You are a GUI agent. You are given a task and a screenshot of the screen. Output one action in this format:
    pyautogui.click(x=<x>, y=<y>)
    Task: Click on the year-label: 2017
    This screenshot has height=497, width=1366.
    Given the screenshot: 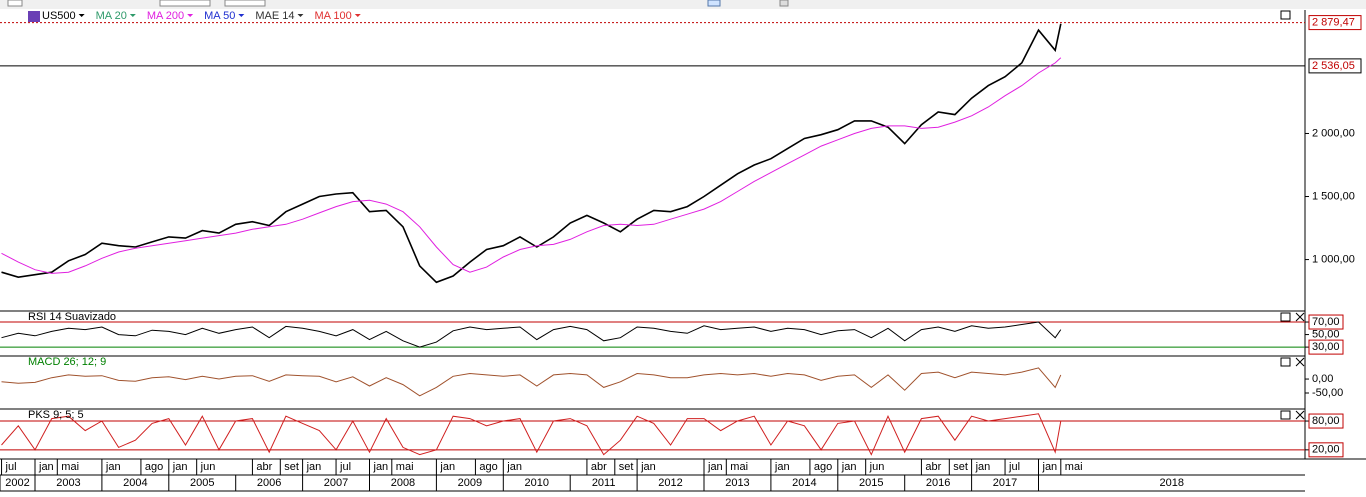 What is the action you would take?
    pyautogui.click(x=1005, y=483)
    